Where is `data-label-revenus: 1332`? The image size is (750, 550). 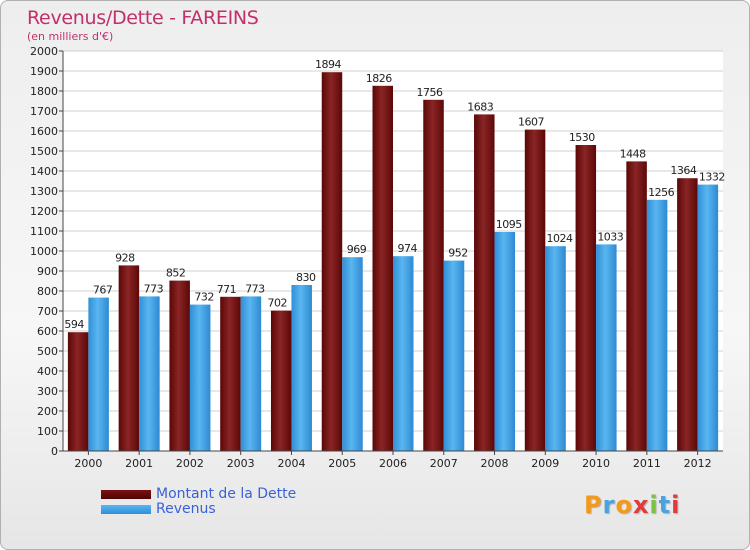 data-label-revenus: 1332 is located at coordinates (712, 177).